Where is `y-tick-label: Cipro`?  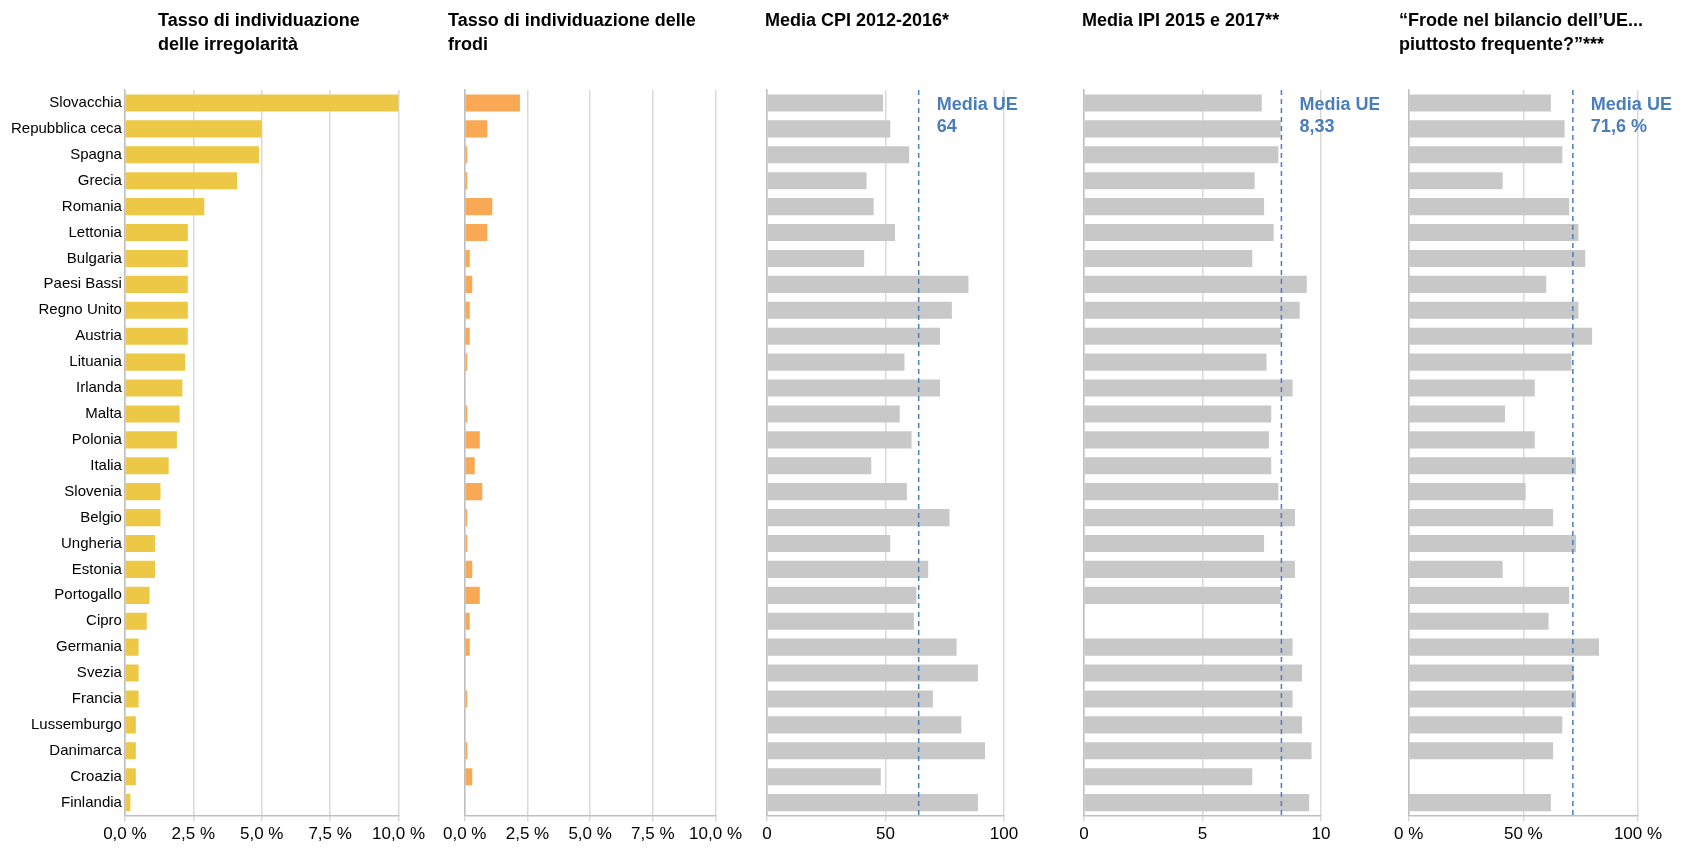
y-tick-label: Cipro is located at coordinates (104, 620).